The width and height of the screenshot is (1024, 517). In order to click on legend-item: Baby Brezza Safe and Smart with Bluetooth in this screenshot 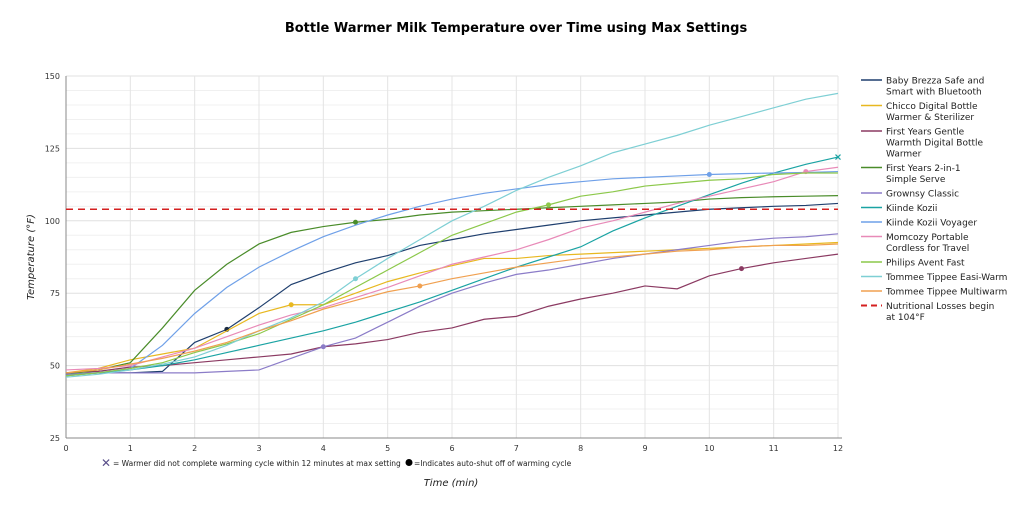, I will do `click(922, 87)`.